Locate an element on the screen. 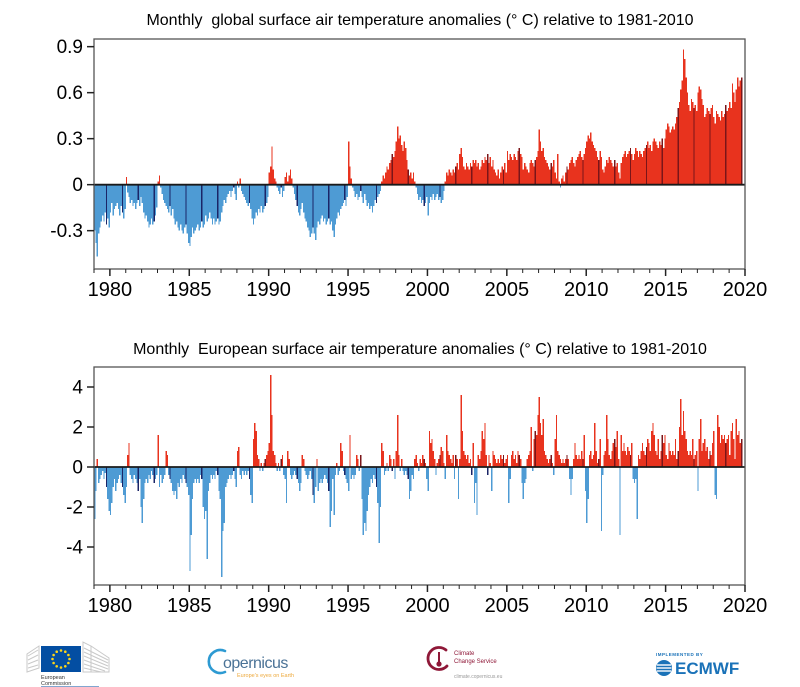  x-tick-label: 2005 is located at coordinates (507, 606).